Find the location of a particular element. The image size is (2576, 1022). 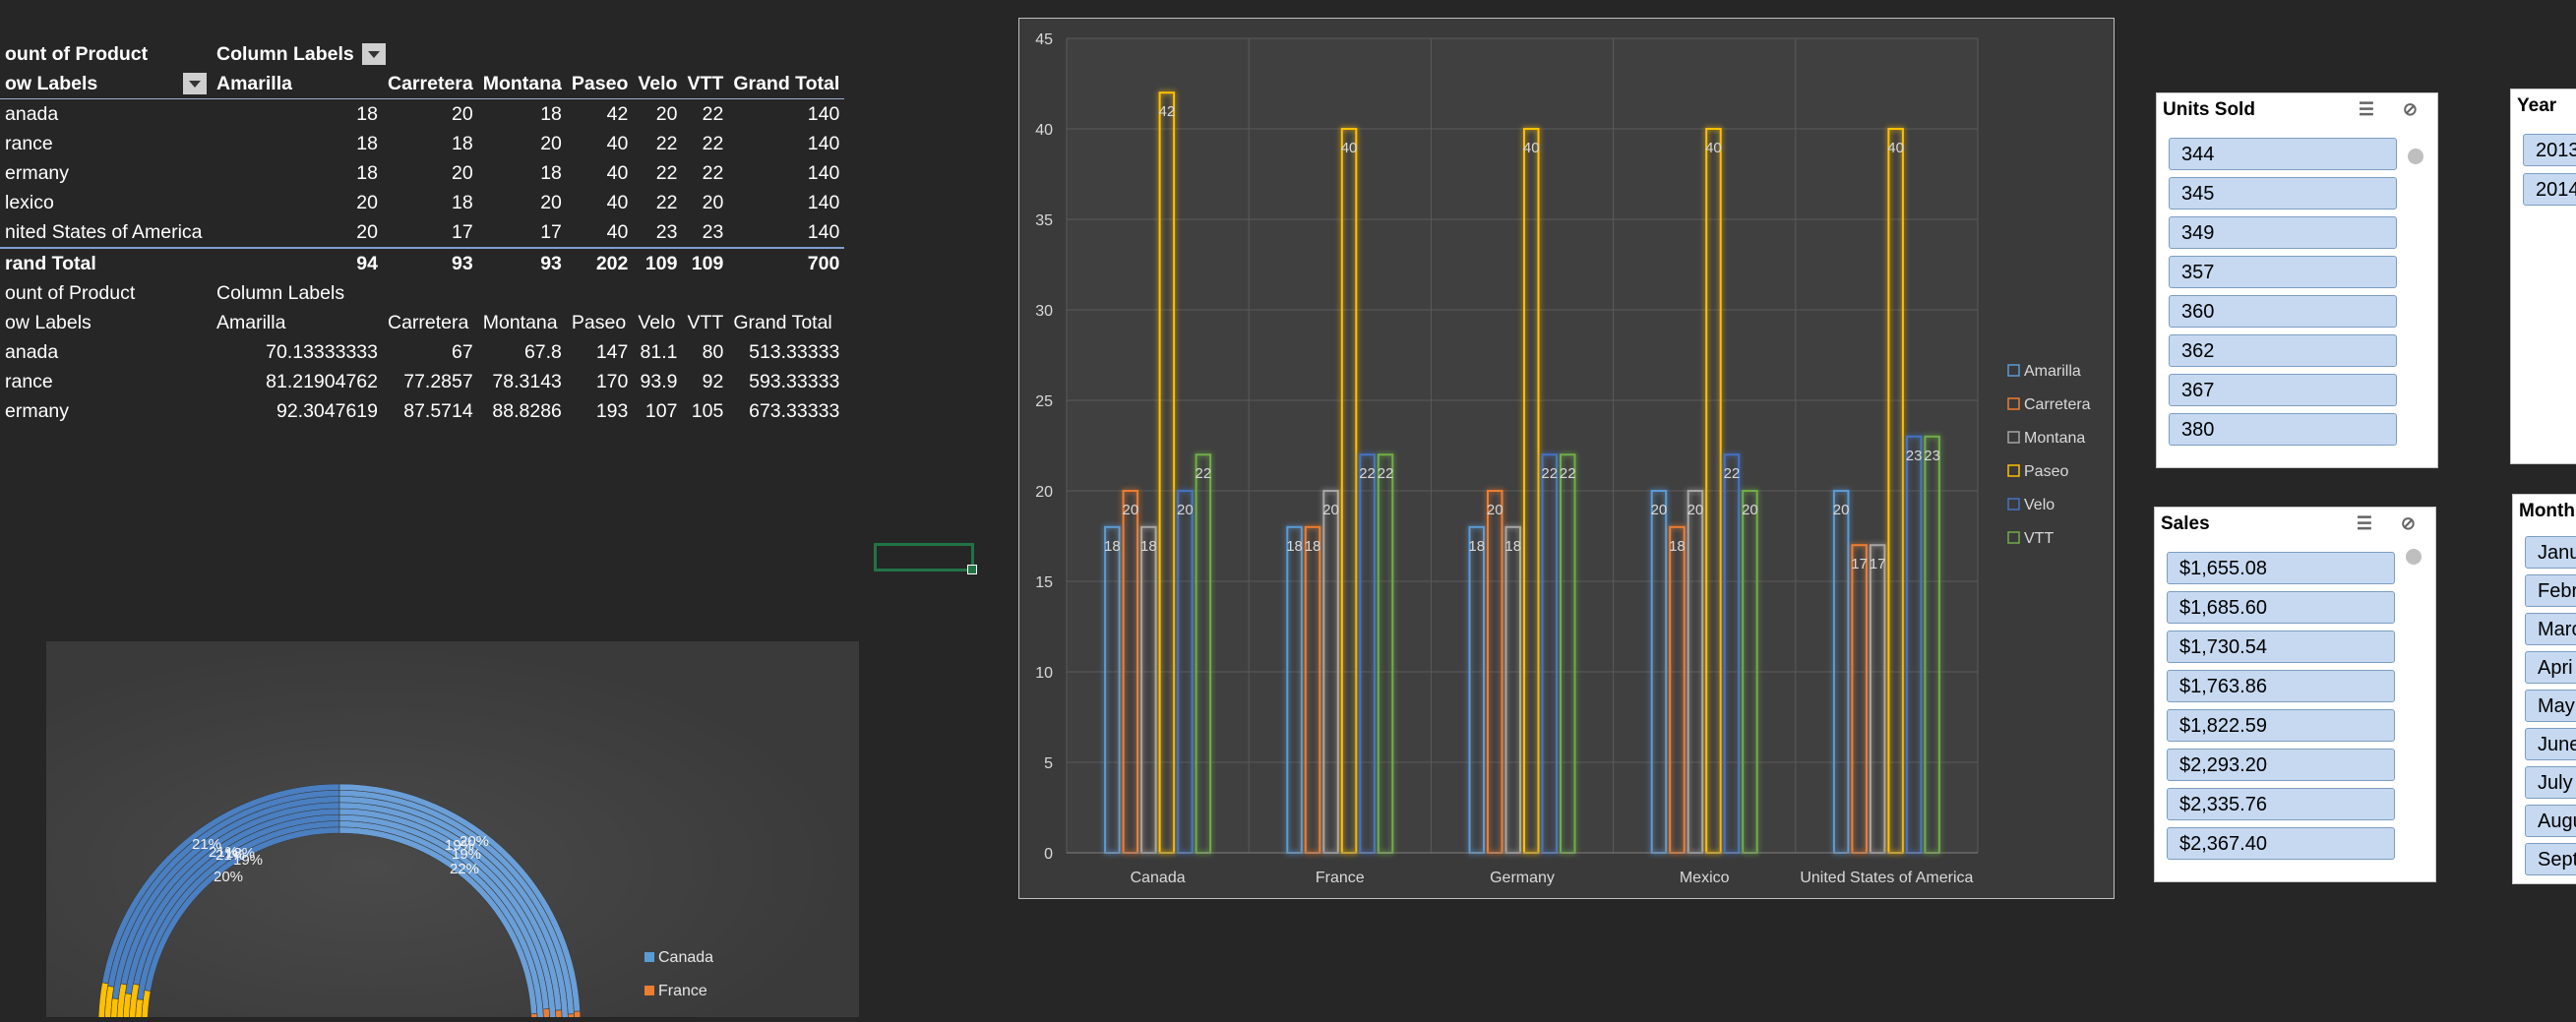

pivot-cell: 92 is located at coordinates (713, 381).